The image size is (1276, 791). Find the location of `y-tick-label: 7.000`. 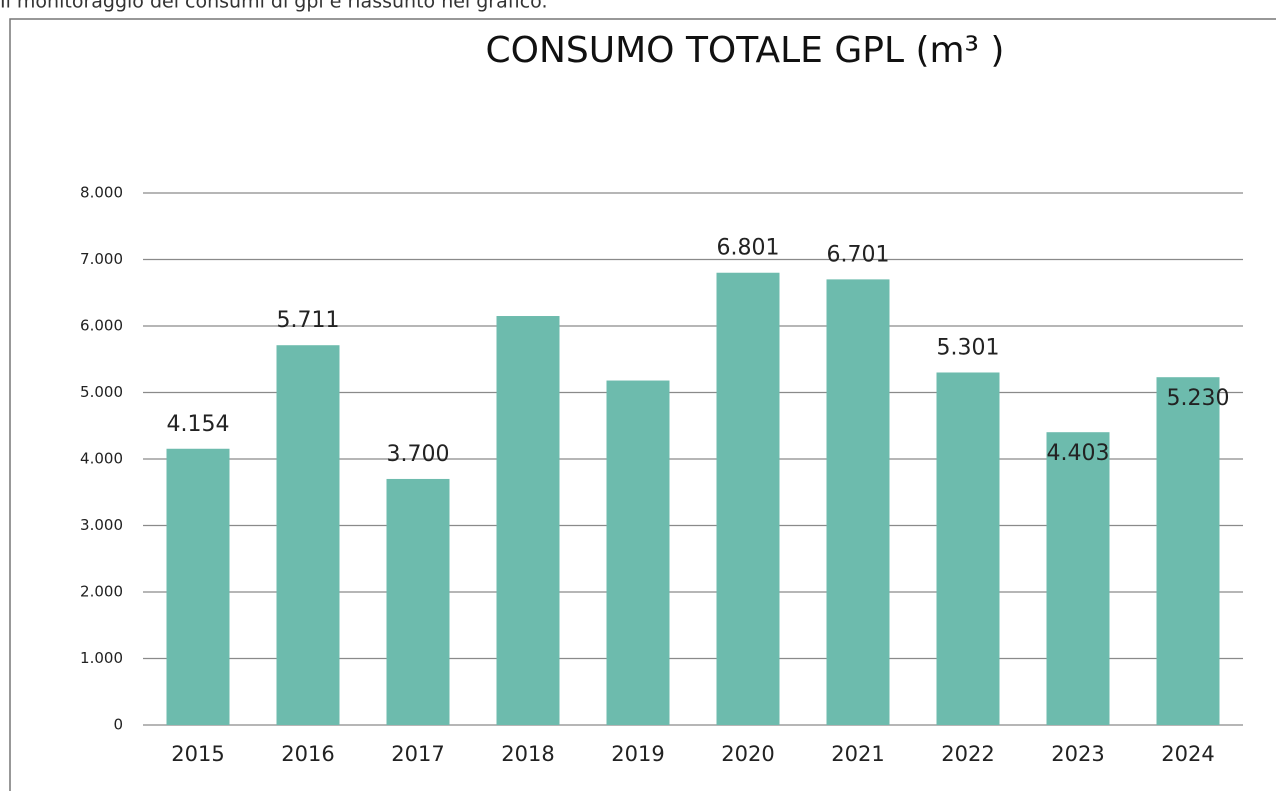

y-tick-label: 7.000 is located at coordinates (101, 259).